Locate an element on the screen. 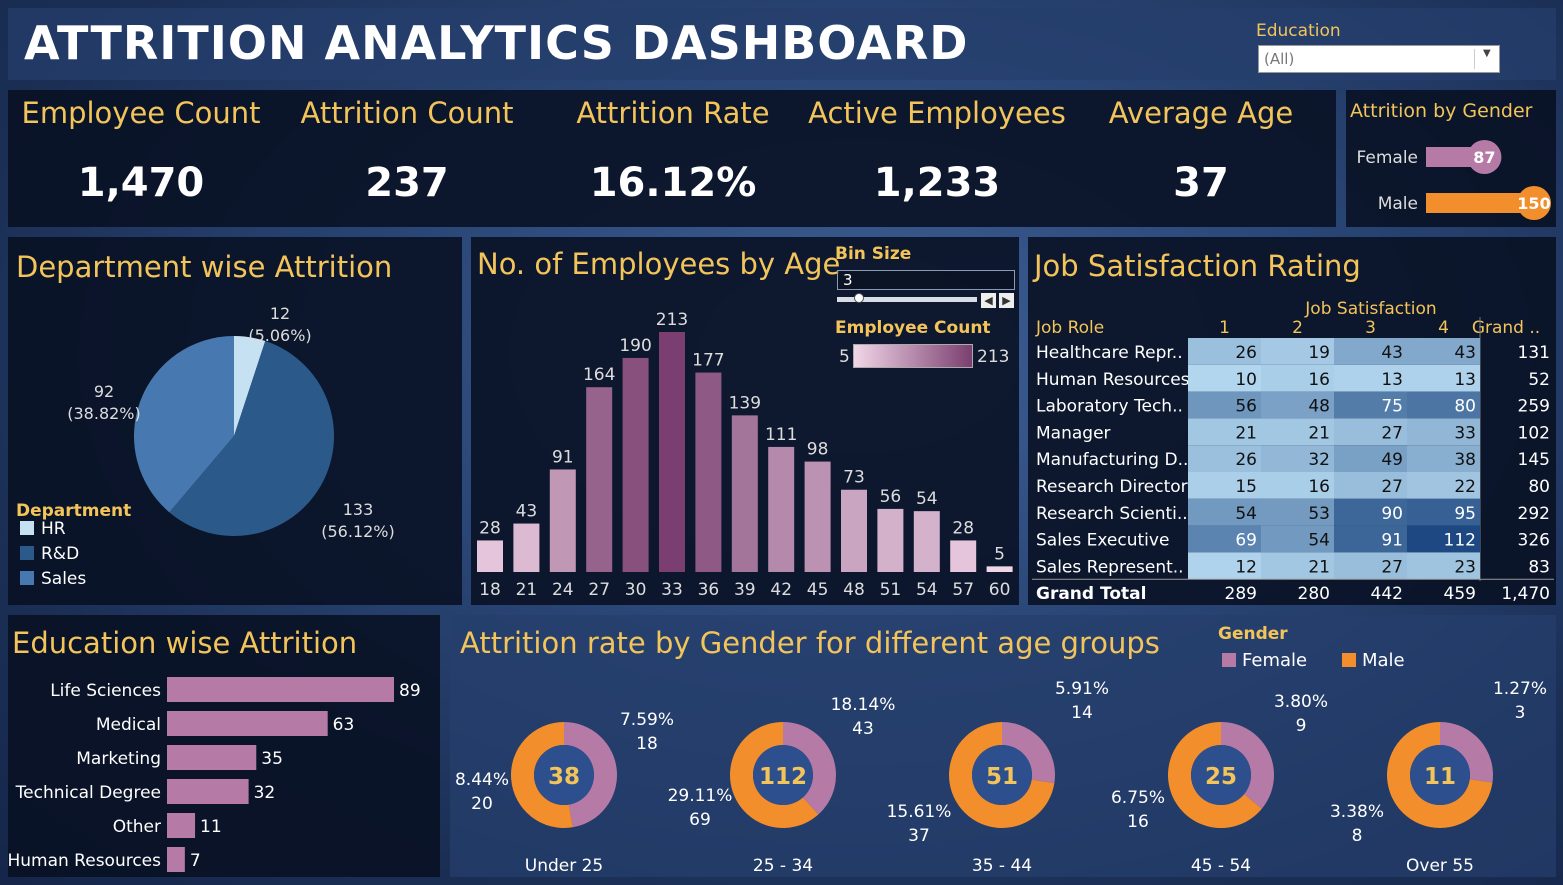  donut-female-count-1: 43 is located at coordinates (863, 729).